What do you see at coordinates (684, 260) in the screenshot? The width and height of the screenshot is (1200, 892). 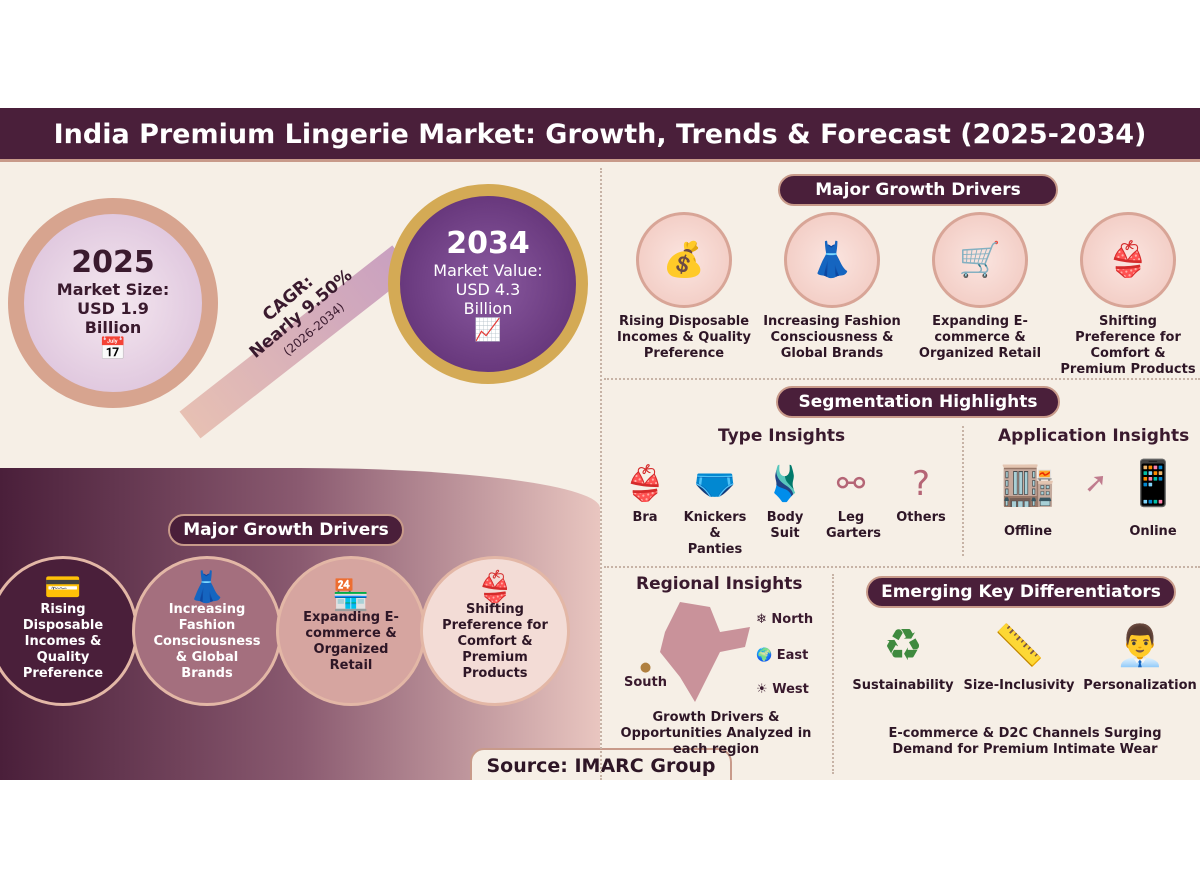 I see `money-hand-icon: 💰` at bounding box center [684, 260].